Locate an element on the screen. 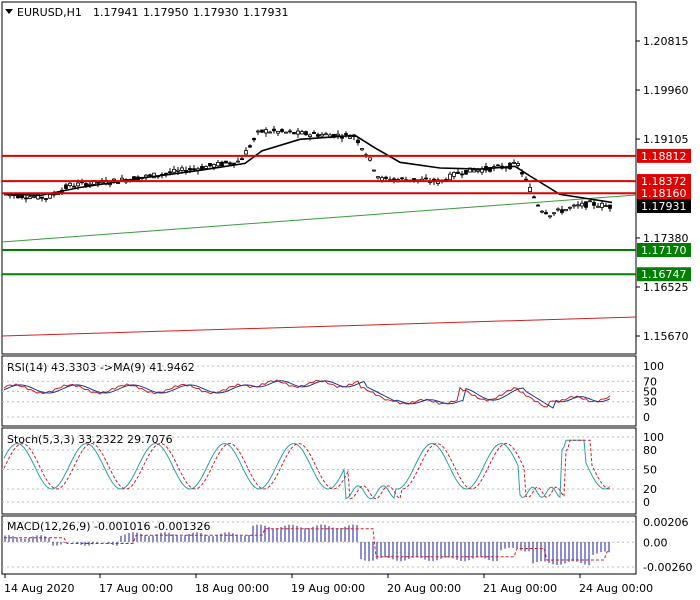 The image size is (700, 600). open-value: 1.17941 is located at coordinates (116, 12).